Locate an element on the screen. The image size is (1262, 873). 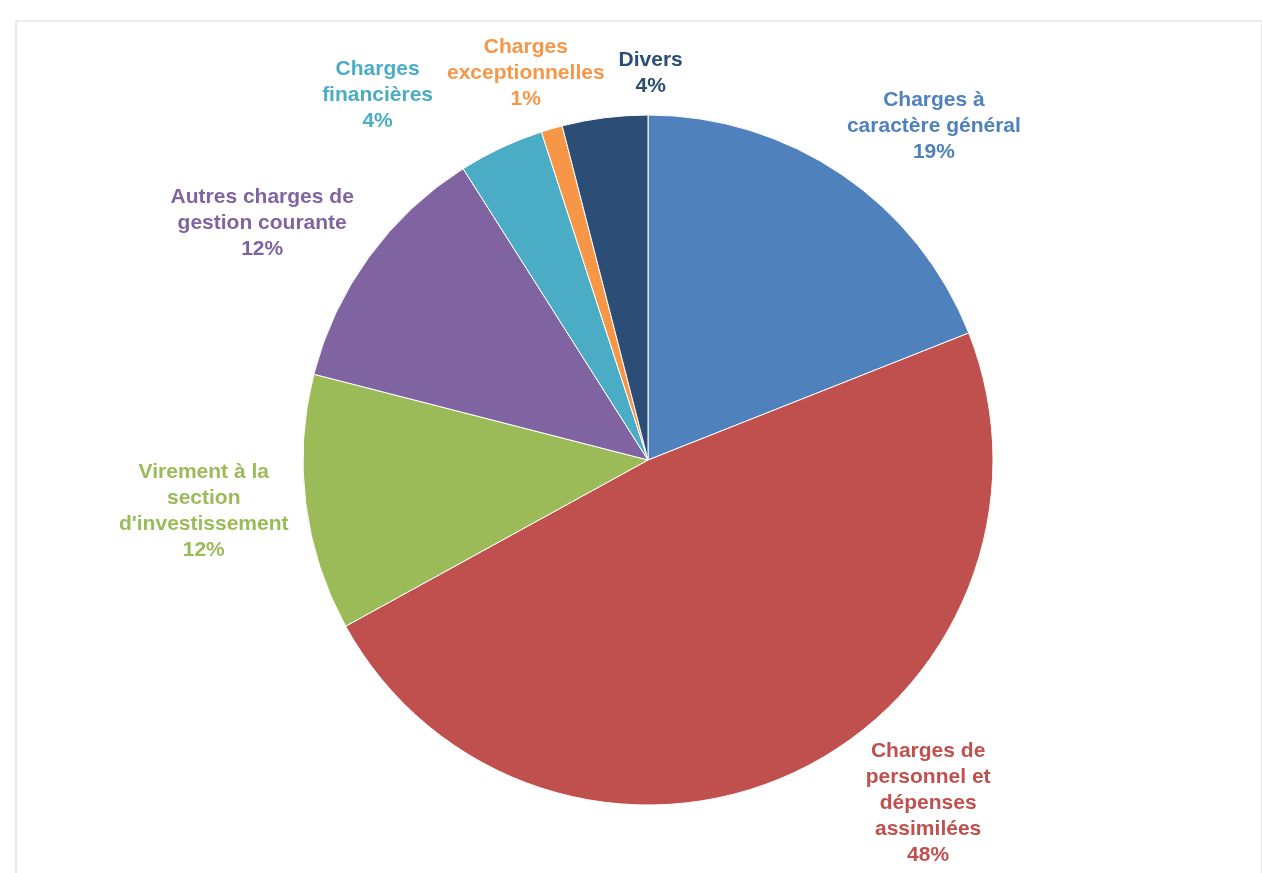
slice-label: Charges de personnel et dépenses assimilées is located at coordinates (928, 788).